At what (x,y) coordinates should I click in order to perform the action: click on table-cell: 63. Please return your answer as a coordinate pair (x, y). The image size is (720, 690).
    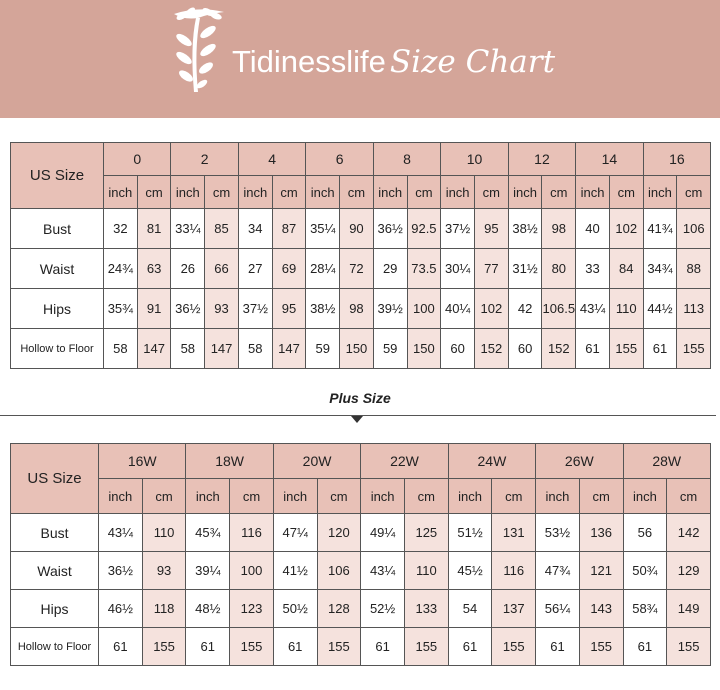
    Looking at the image, I should click on (154, 268).